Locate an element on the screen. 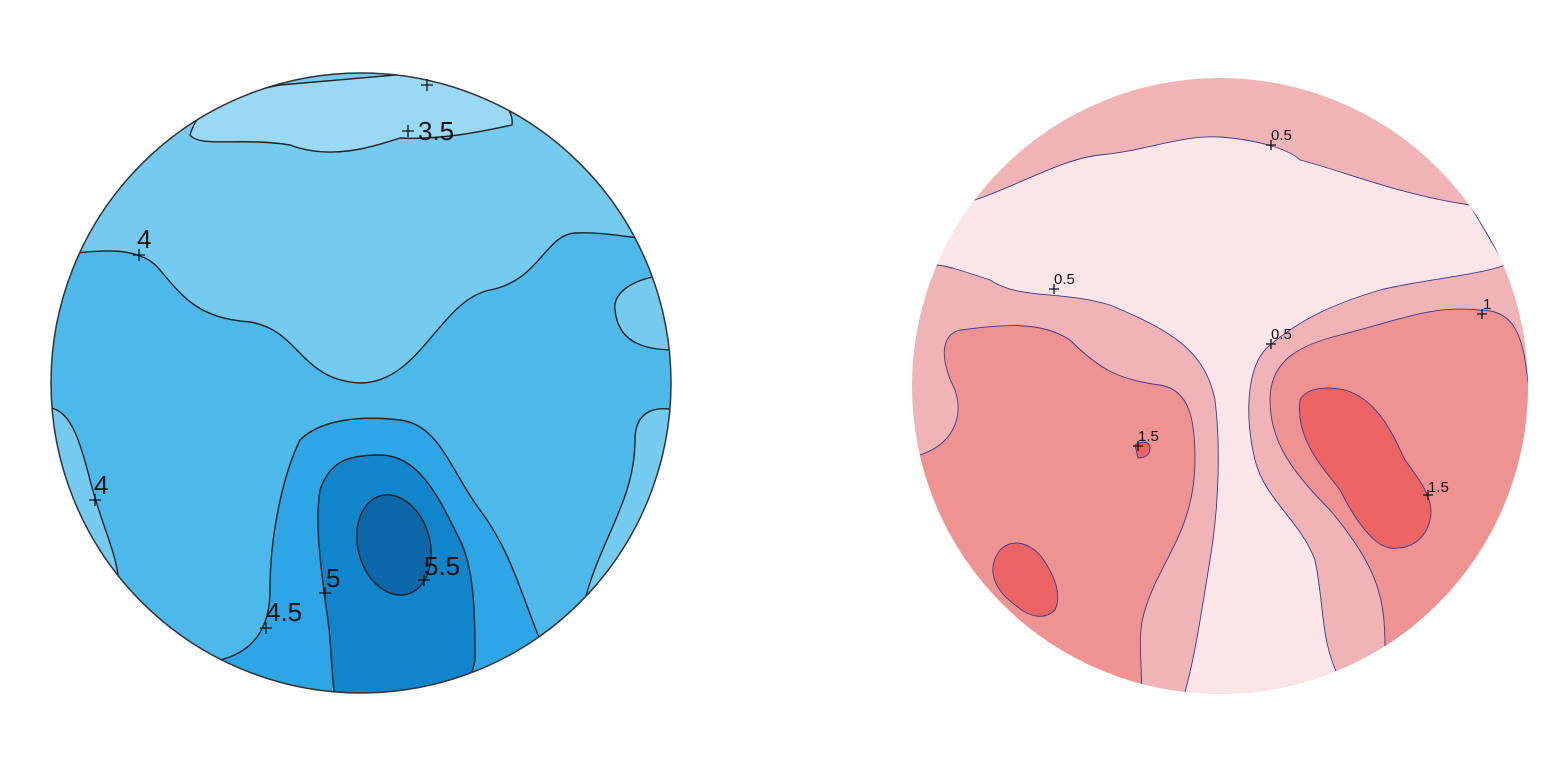 The image size is (1551, 771). contour-label: 5.5 is located at coordinates (442, 566).